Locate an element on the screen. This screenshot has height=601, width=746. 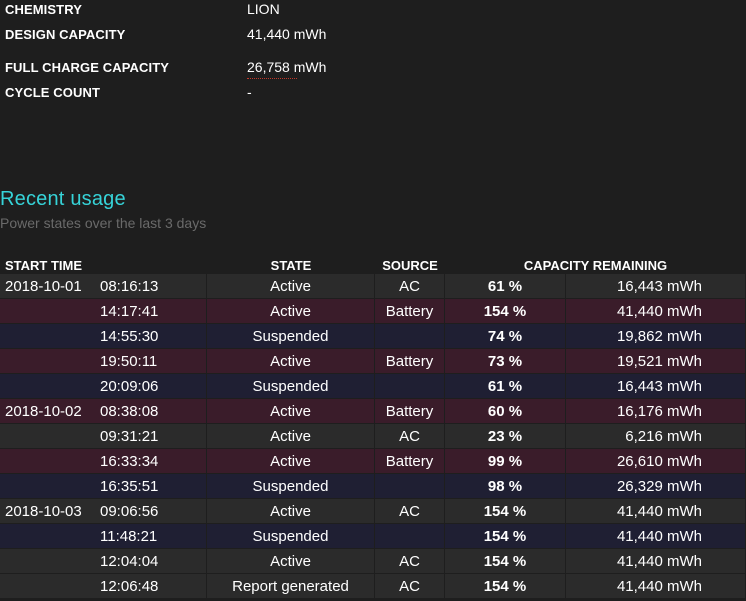
table-row: 14:55:30 Suspended 74 % 19,862 mWh is located at coordinates (373, 336).